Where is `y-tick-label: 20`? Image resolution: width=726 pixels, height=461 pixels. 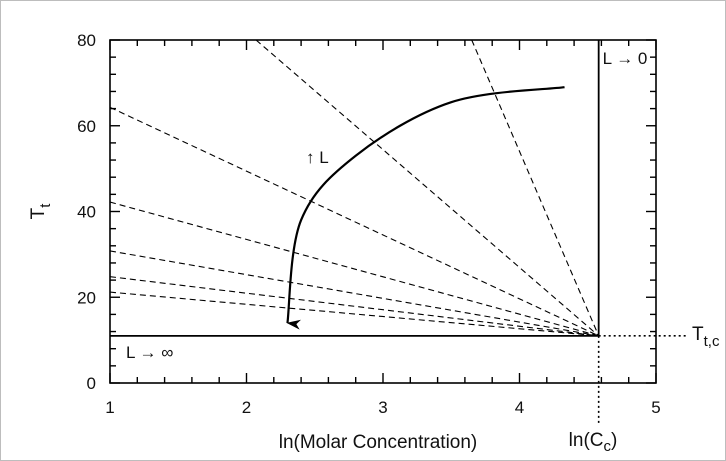
y-tick-label: 20 is located at coordinates (86, 297).